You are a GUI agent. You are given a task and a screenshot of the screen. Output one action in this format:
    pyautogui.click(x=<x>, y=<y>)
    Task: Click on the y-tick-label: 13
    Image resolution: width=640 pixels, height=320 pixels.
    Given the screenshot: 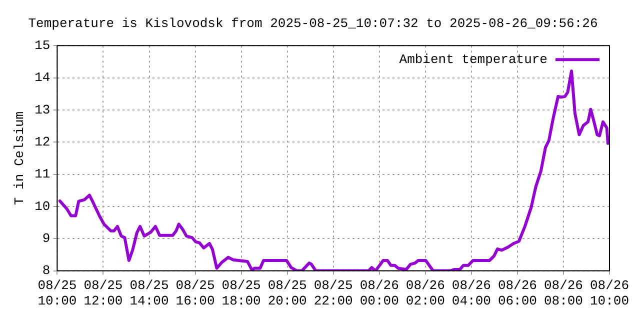 What is the action you would take?
    pyautogui.click(x=42, y=110)
    